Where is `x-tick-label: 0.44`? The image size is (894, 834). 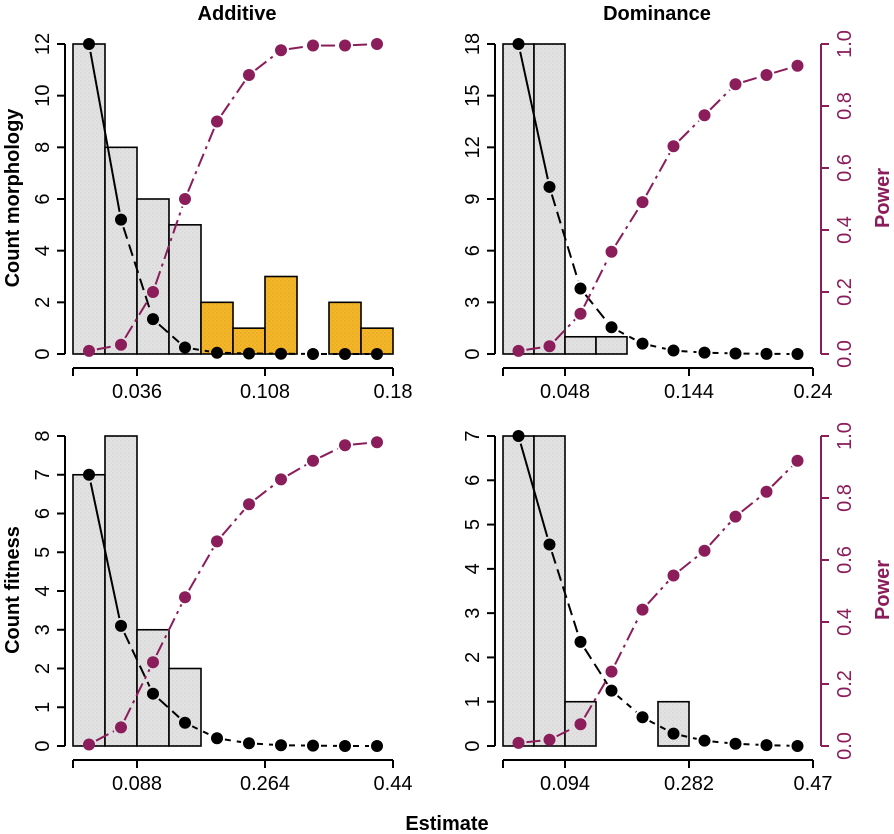
x-tick-label: 0.44 is located at coordinates (393, 784).